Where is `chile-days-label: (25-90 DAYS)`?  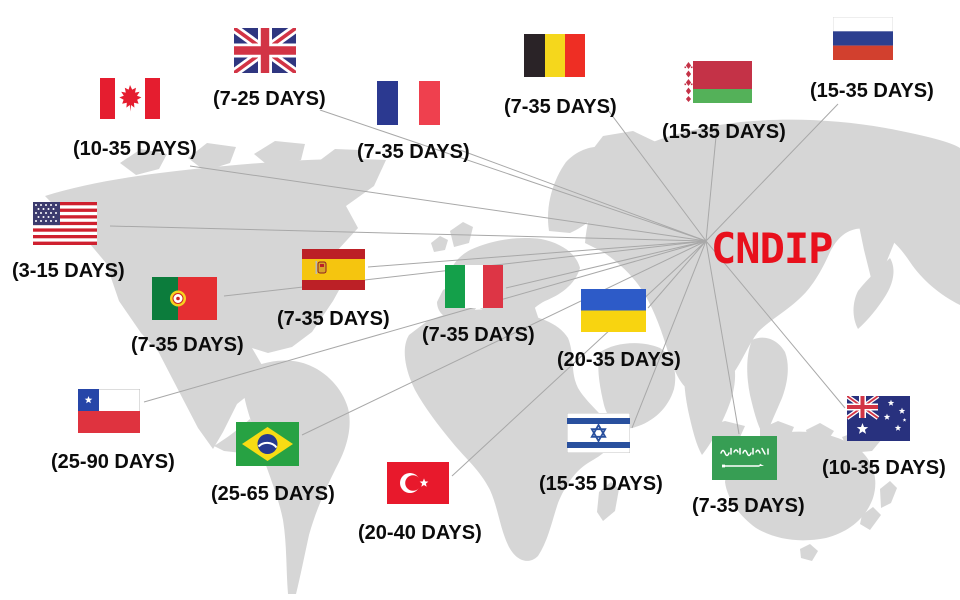 chile-days-label: (25-90 DAYS) is located at coordinates (113, 462).